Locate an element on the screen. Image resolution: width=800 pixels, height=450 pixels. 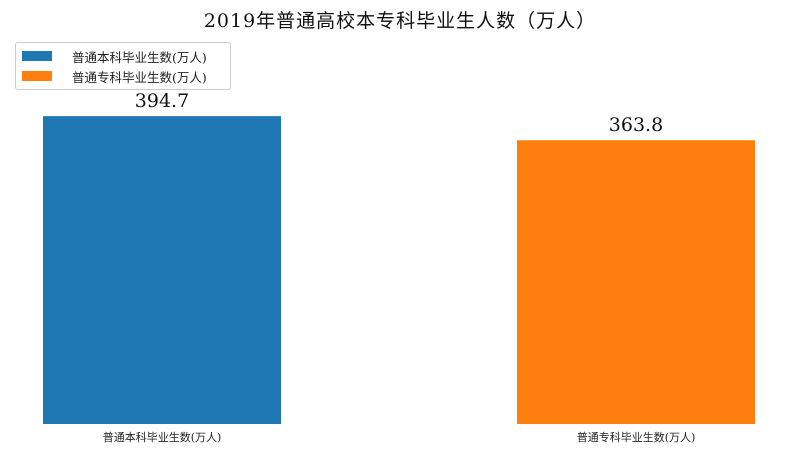
x-tick-label: 普通本科毕业生数(万人) is located at coordinates (162, 437).